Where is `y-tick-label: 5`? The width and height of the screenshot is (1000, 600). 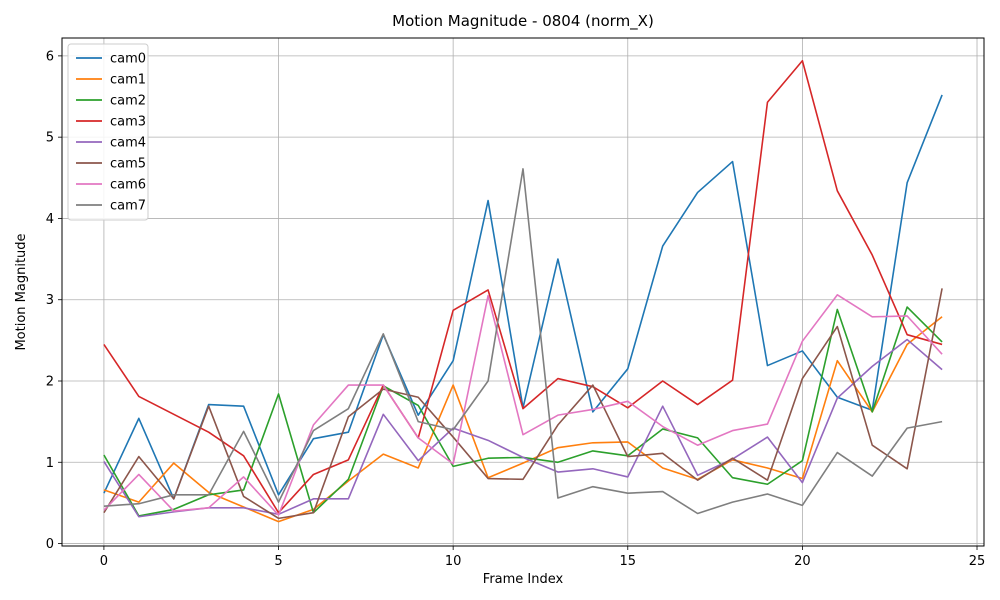 y-tick-label: 5 is located at coordinates (50, 138).